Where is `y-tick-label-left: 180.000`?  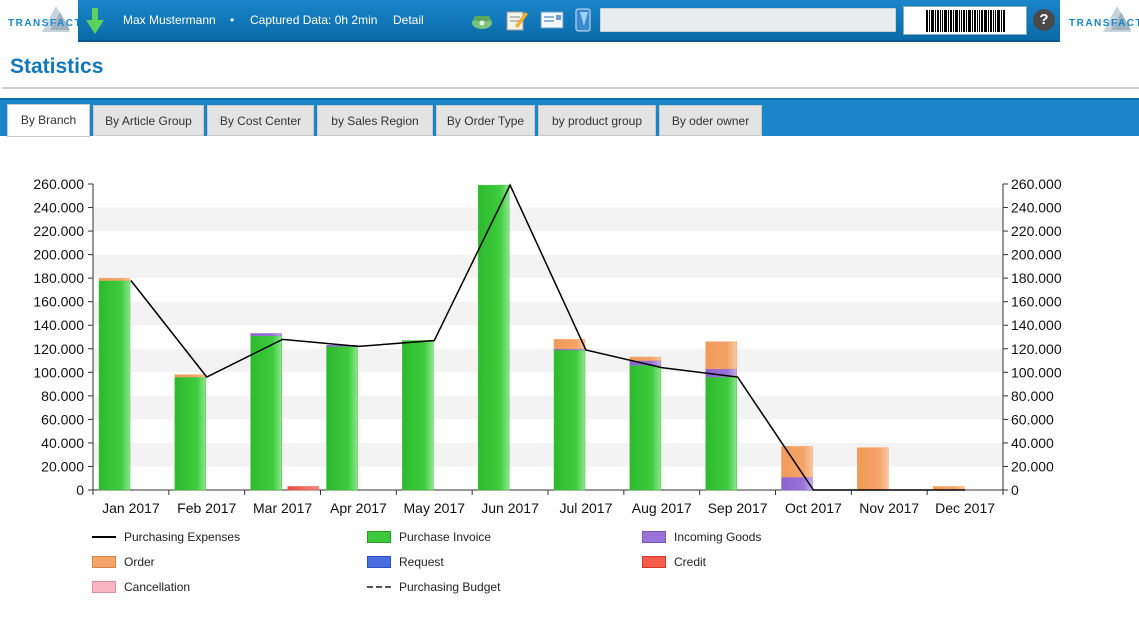 y-tick-label-left: 180.000 is located at coordinates (58, 278).